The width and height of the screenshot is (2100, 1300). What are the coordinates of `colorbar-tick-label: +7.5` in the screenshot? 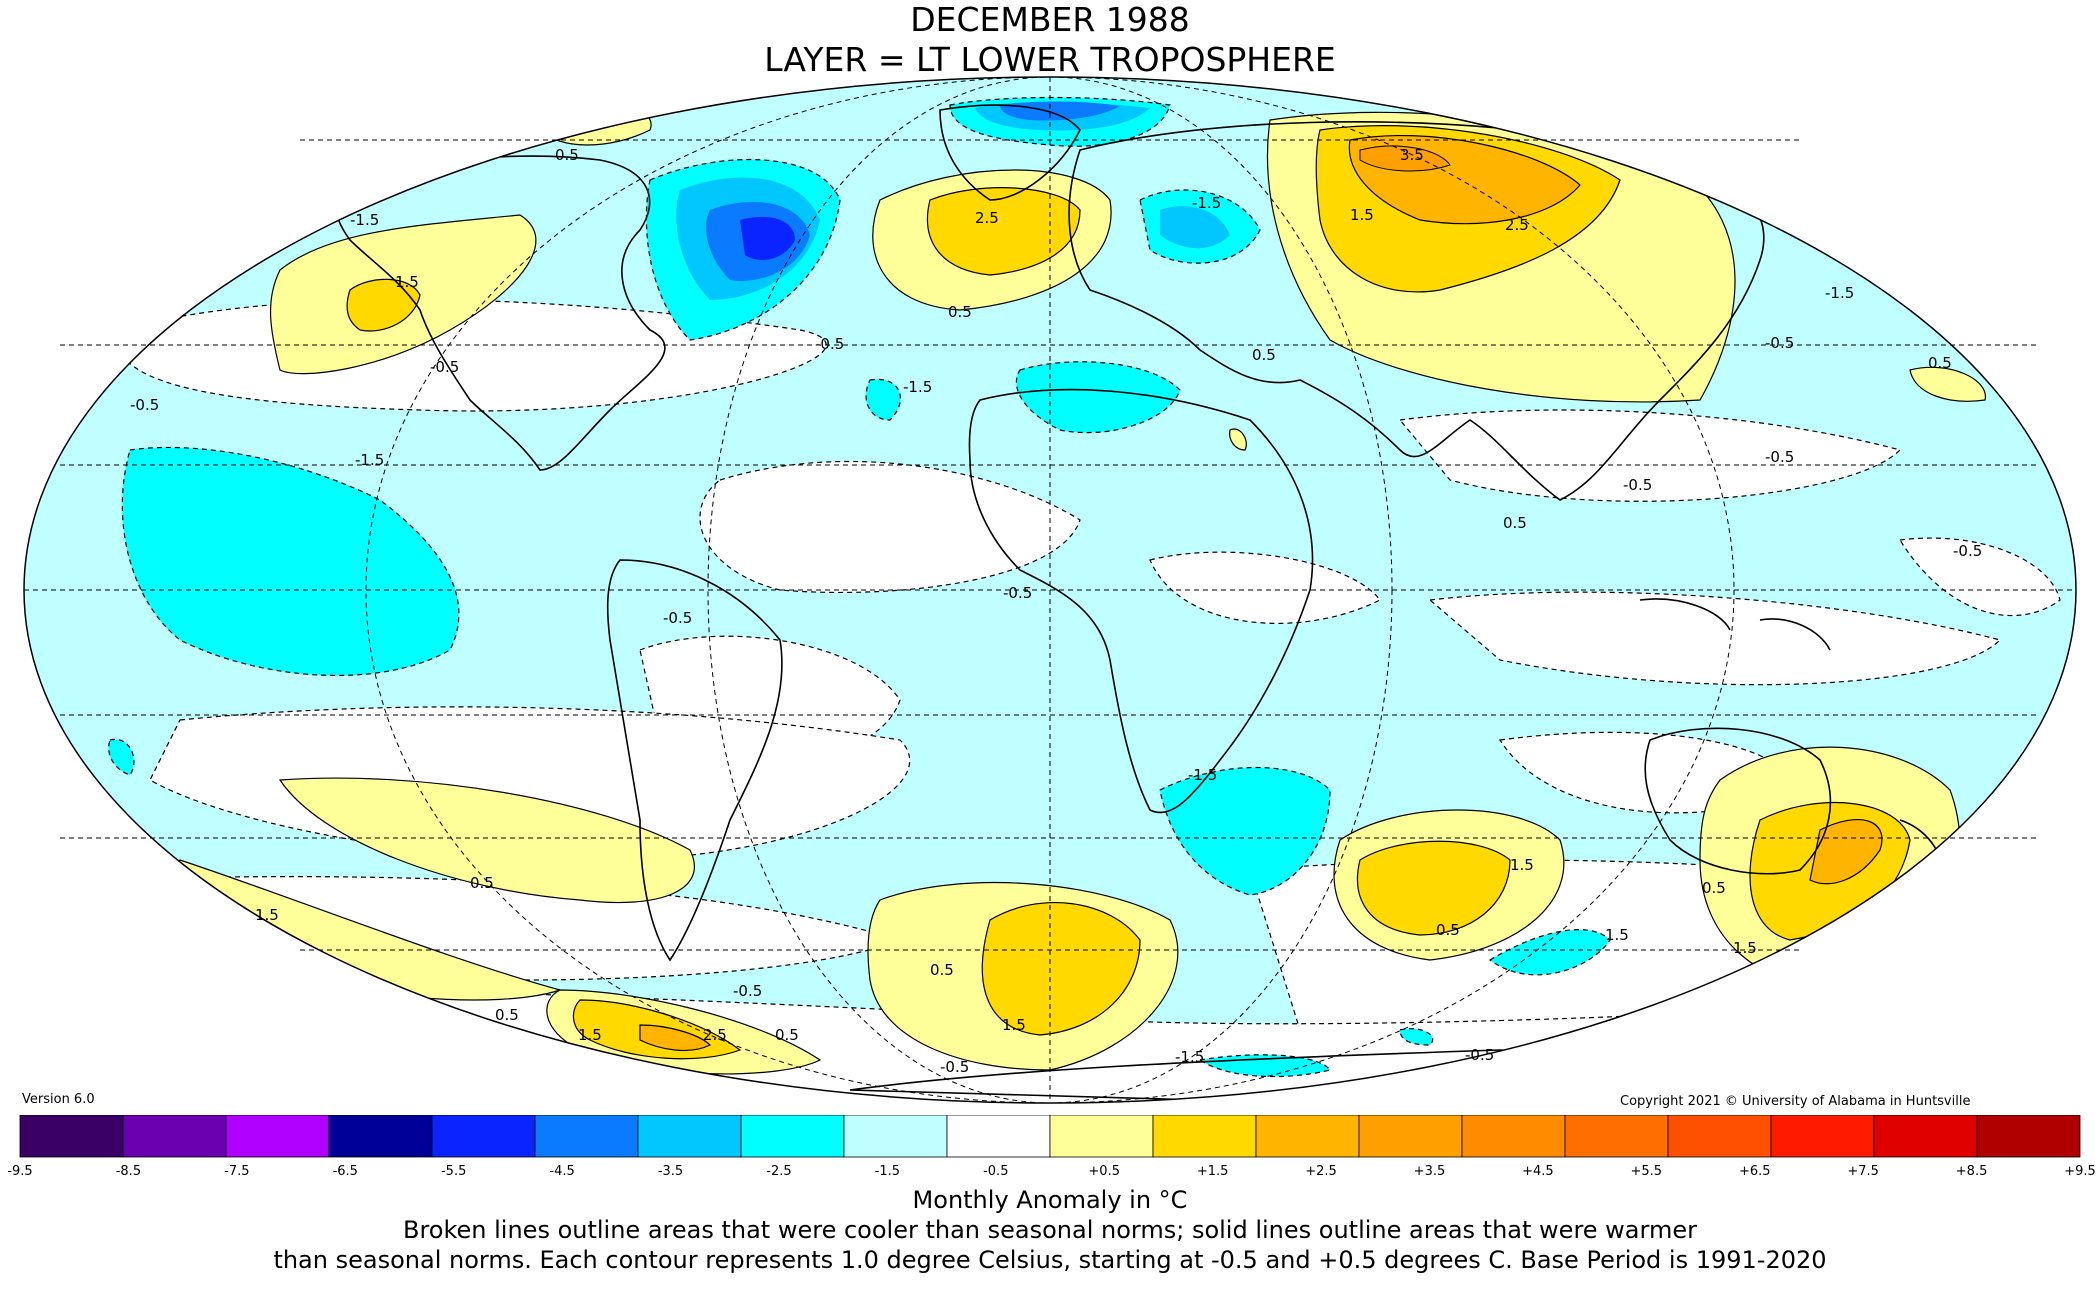 It's located at (1863, 1171).